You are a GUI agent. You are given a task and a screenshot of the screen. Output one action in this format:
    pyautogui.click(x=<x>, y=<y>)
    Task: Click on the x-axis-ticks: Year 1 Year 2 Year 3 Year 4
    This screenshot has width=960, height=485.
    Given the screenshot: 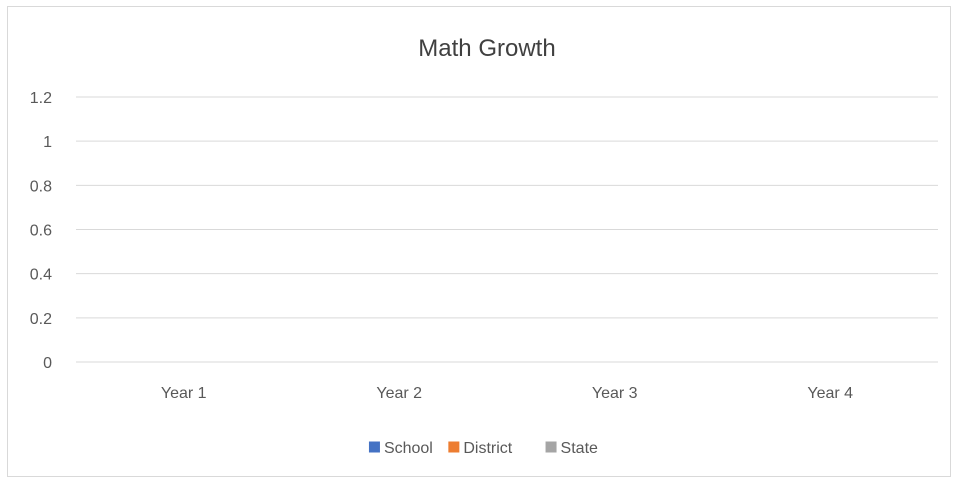 What is the action you would take?
    pyautogui.click(x=507, y=393)
    